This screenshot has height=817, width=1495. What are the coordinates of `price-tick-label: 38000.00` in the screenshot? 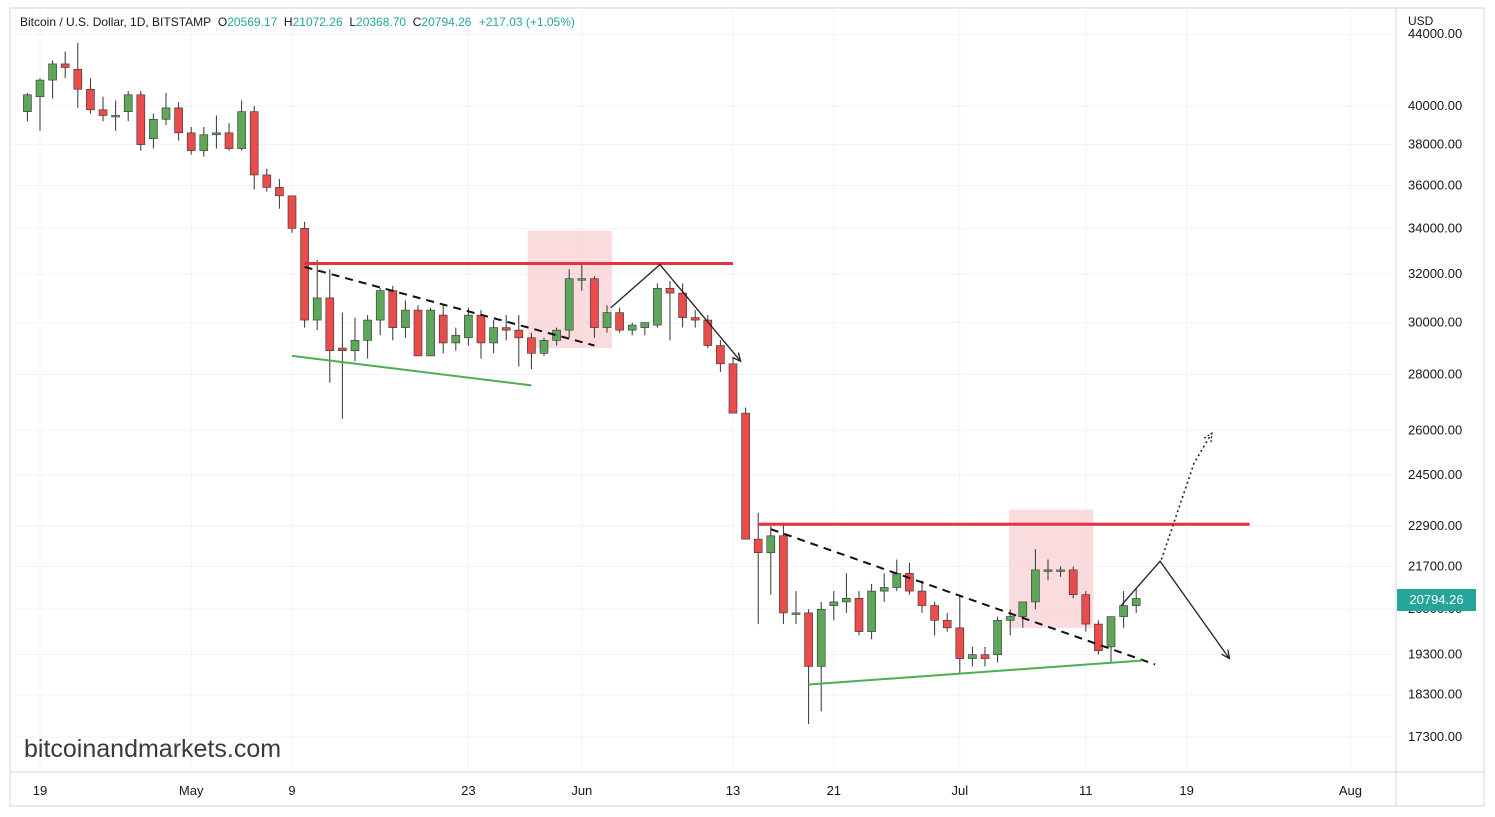 It's located at (1435, 144).